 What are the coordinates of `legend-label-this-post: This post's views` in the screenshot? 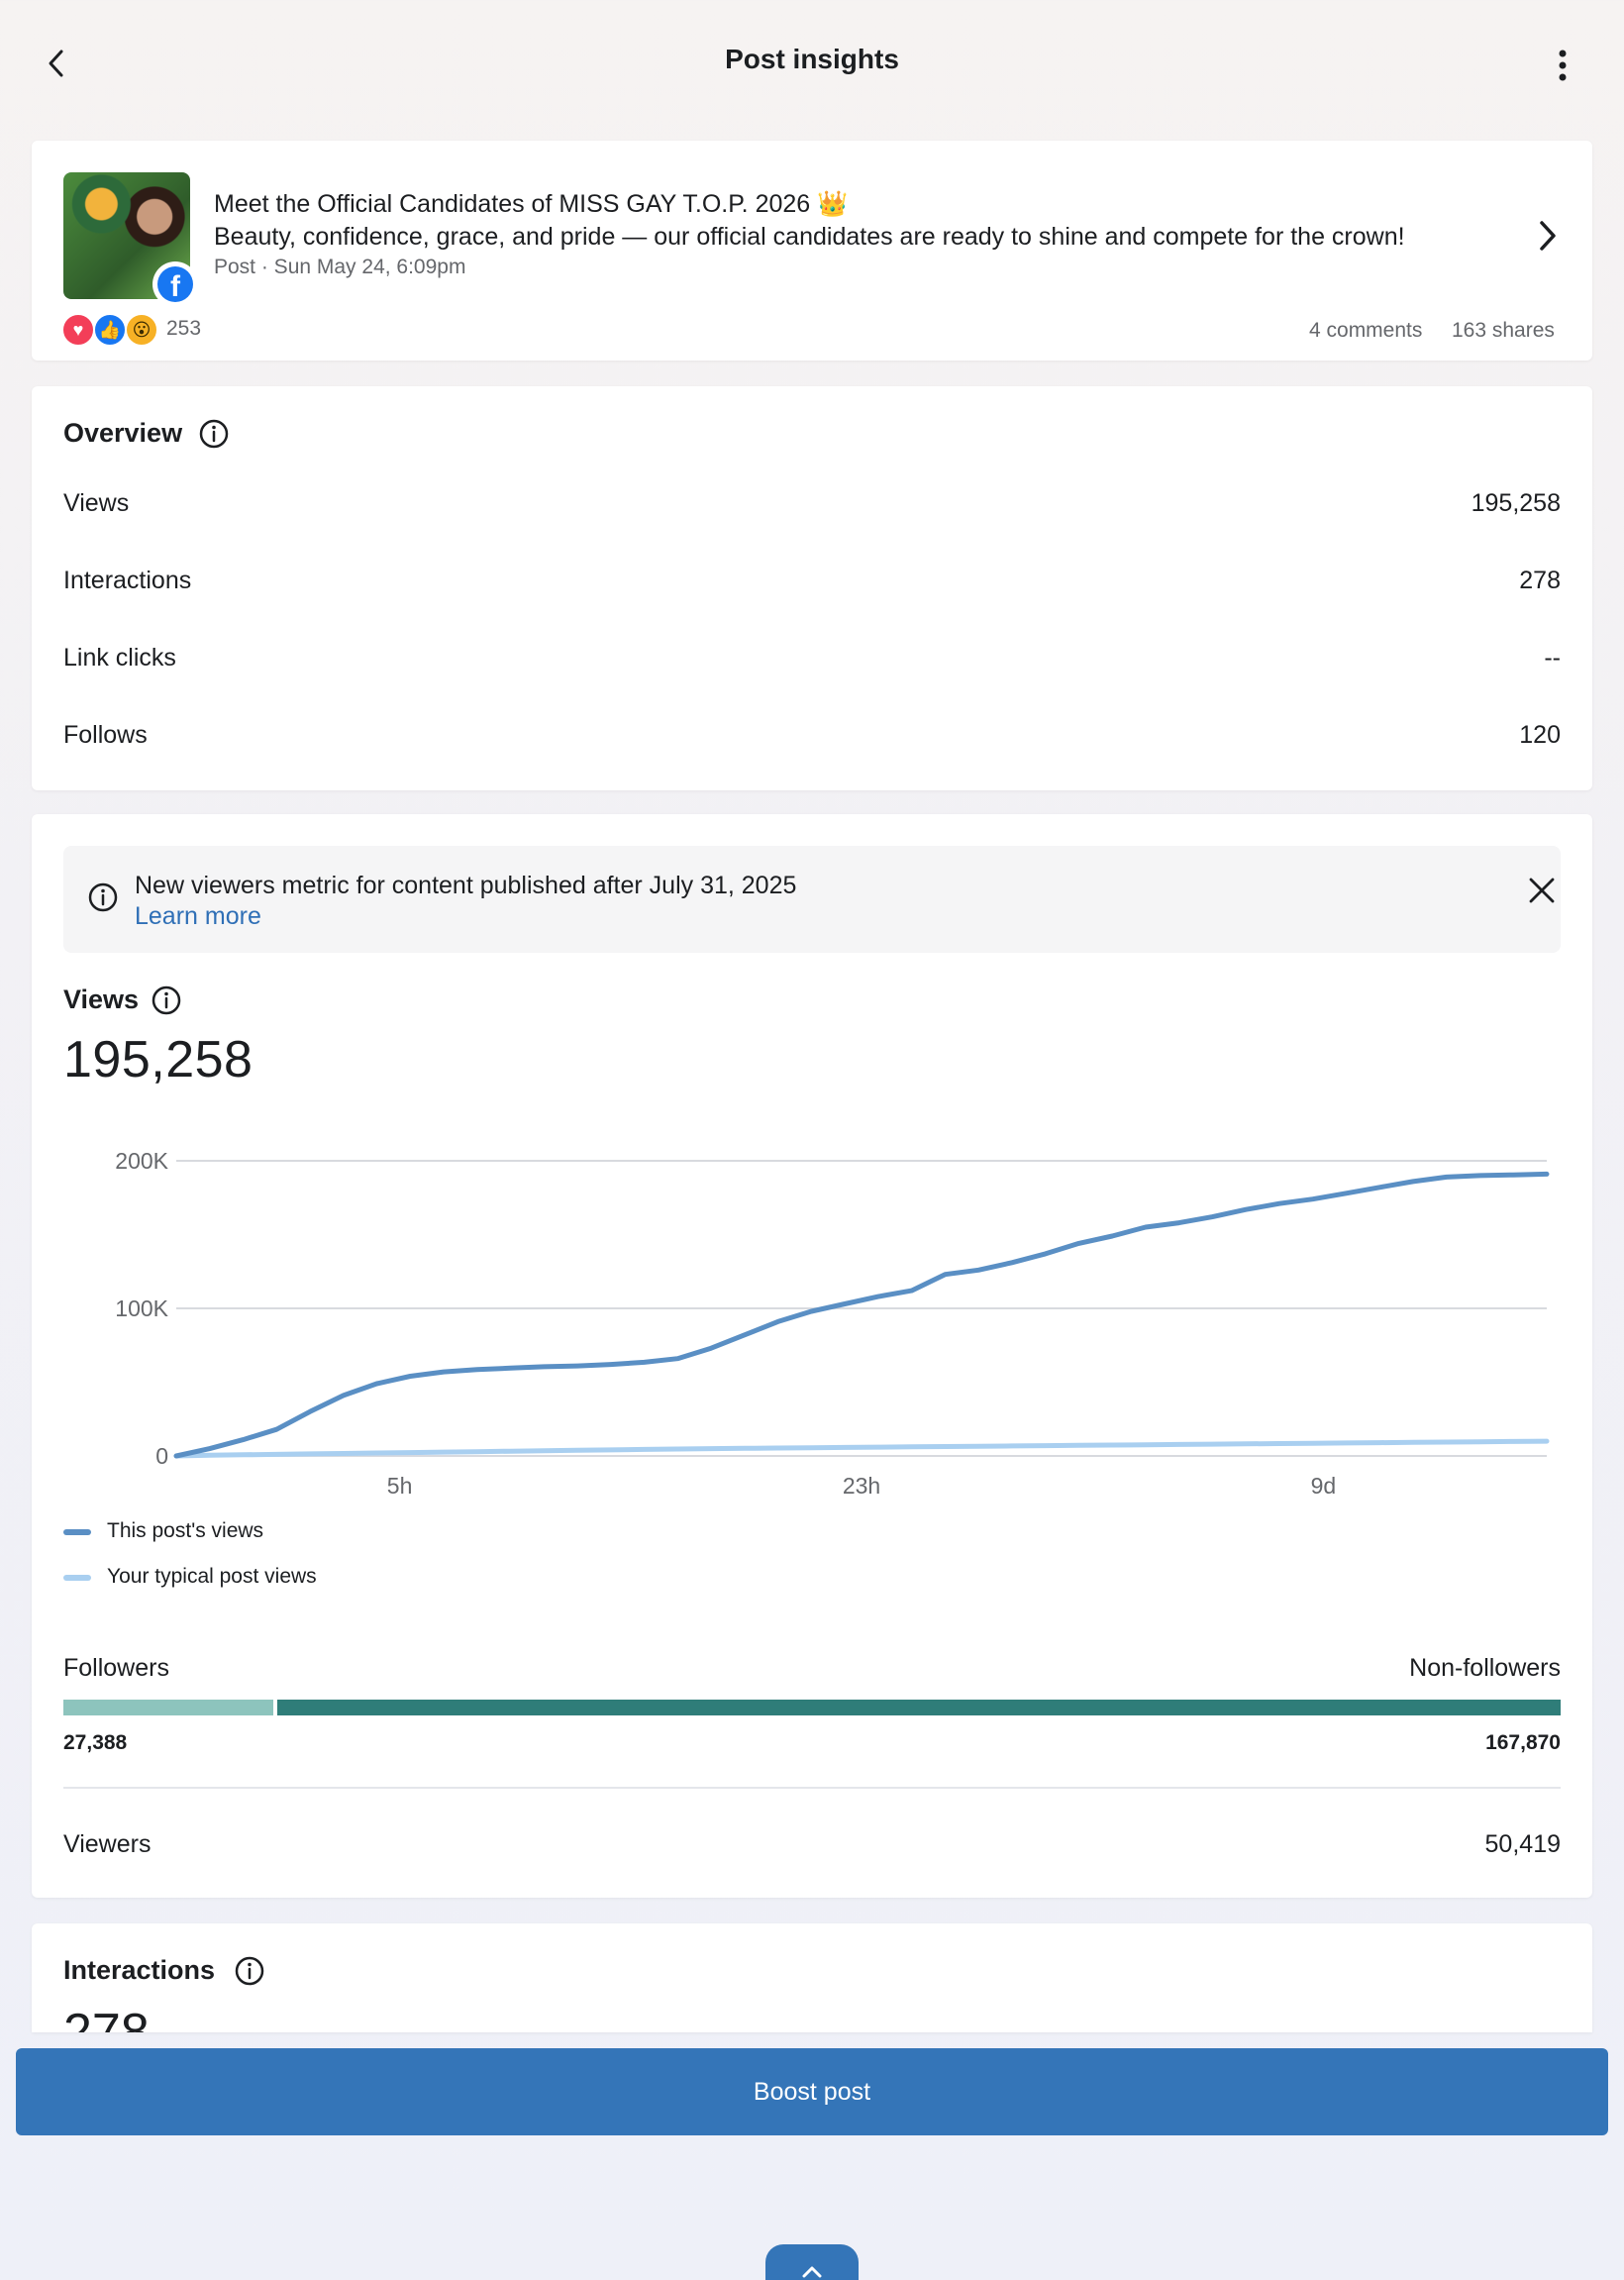 It's located at (185, 1530).